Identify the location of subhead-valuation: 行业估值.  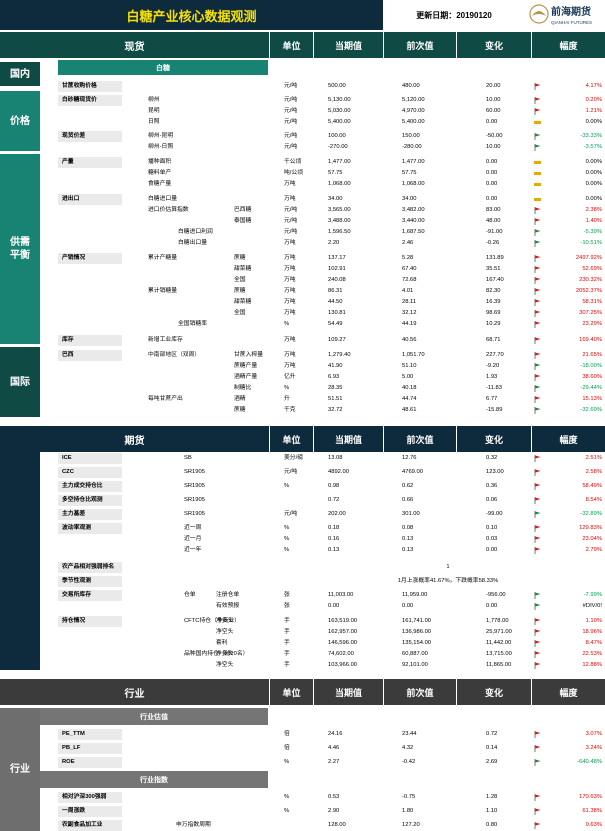
(154, 716).